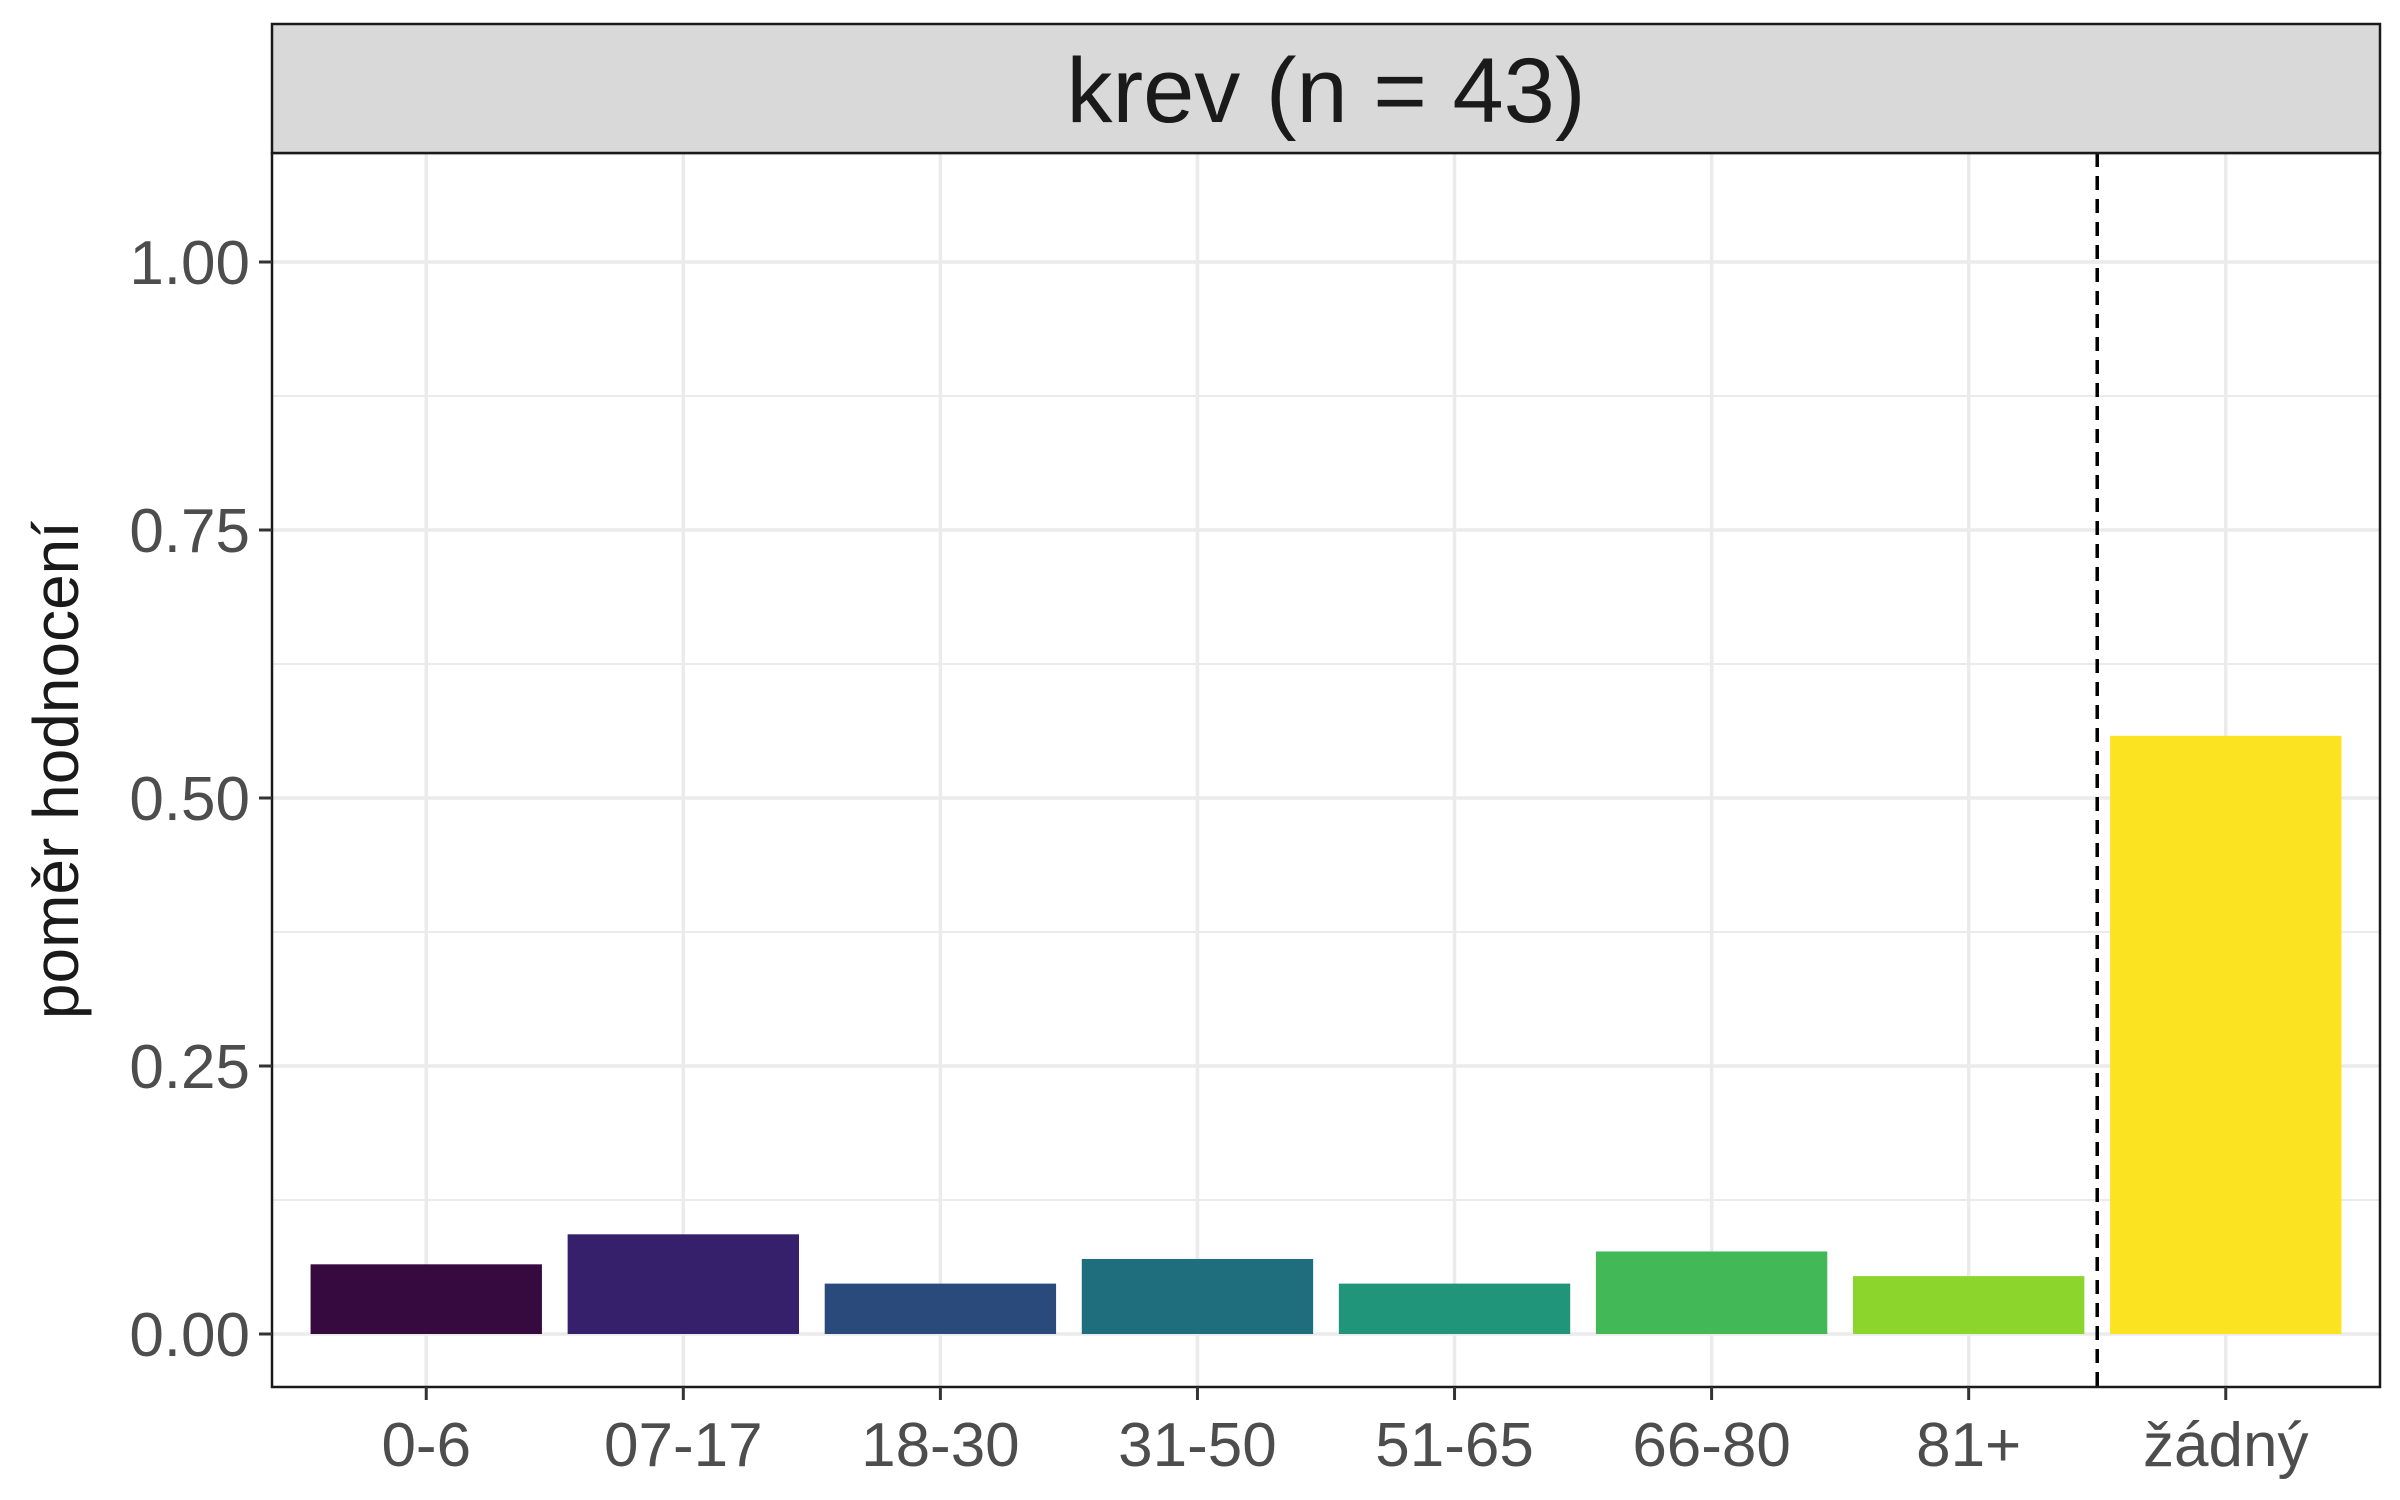 Image resolution: width=2400 pixels, height=1500 pixels. I want to click on x-tick-label: 51-65, so click(1454, 1445).